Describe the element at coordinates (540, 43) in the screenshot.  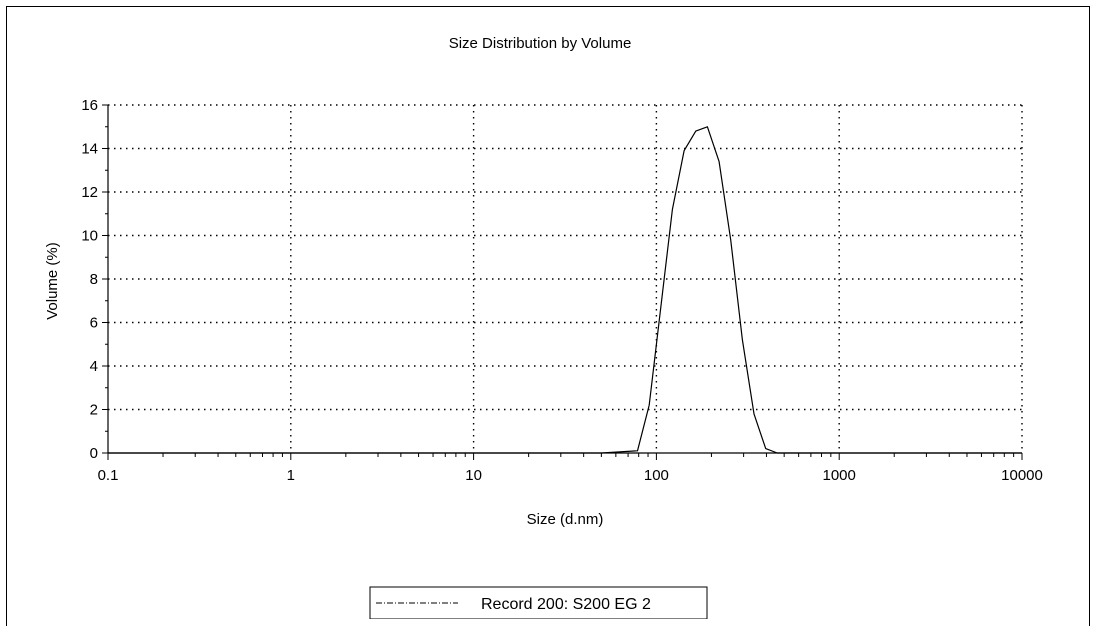
I see `chart-title: Size Distribution by Volume` at that location.